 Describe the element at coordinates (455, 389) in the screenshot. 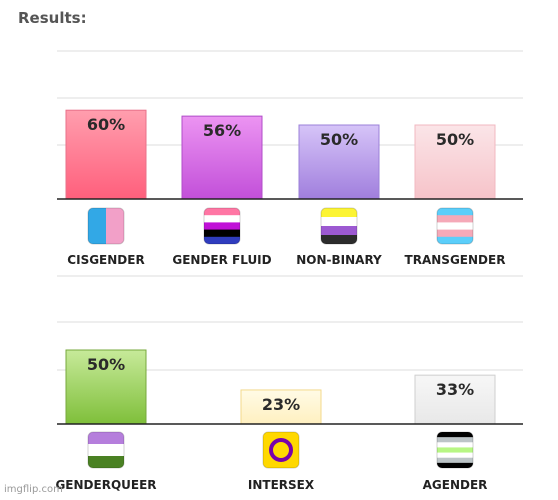

I see `data-label: 33%` at that location.